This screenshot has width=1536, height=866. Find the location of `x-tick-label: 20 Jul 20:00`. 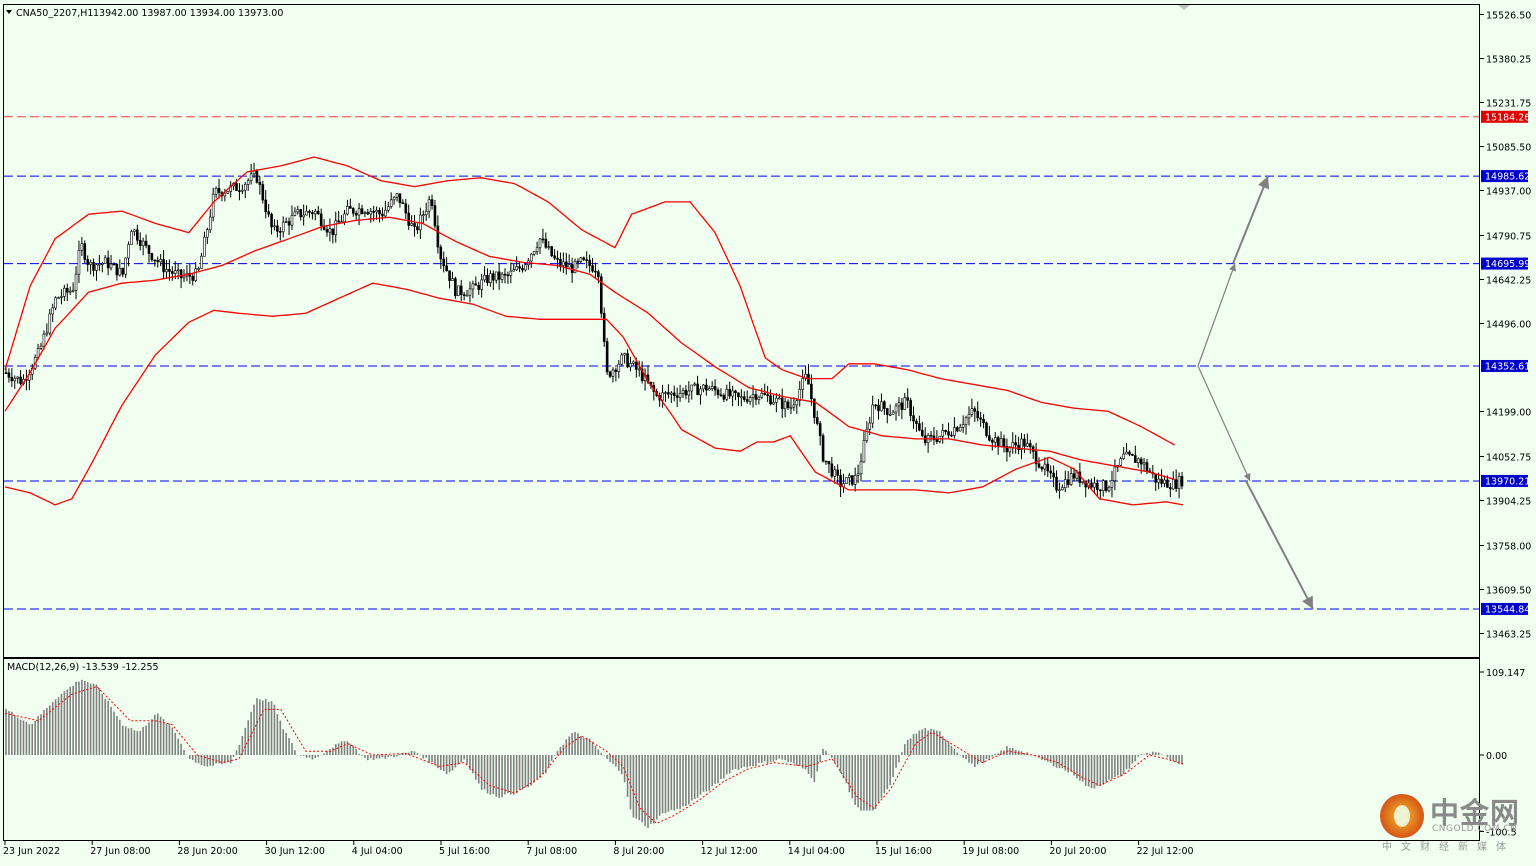

x-tick-label: 20 Jul 20:00 is located at coordinates (1077, 851).